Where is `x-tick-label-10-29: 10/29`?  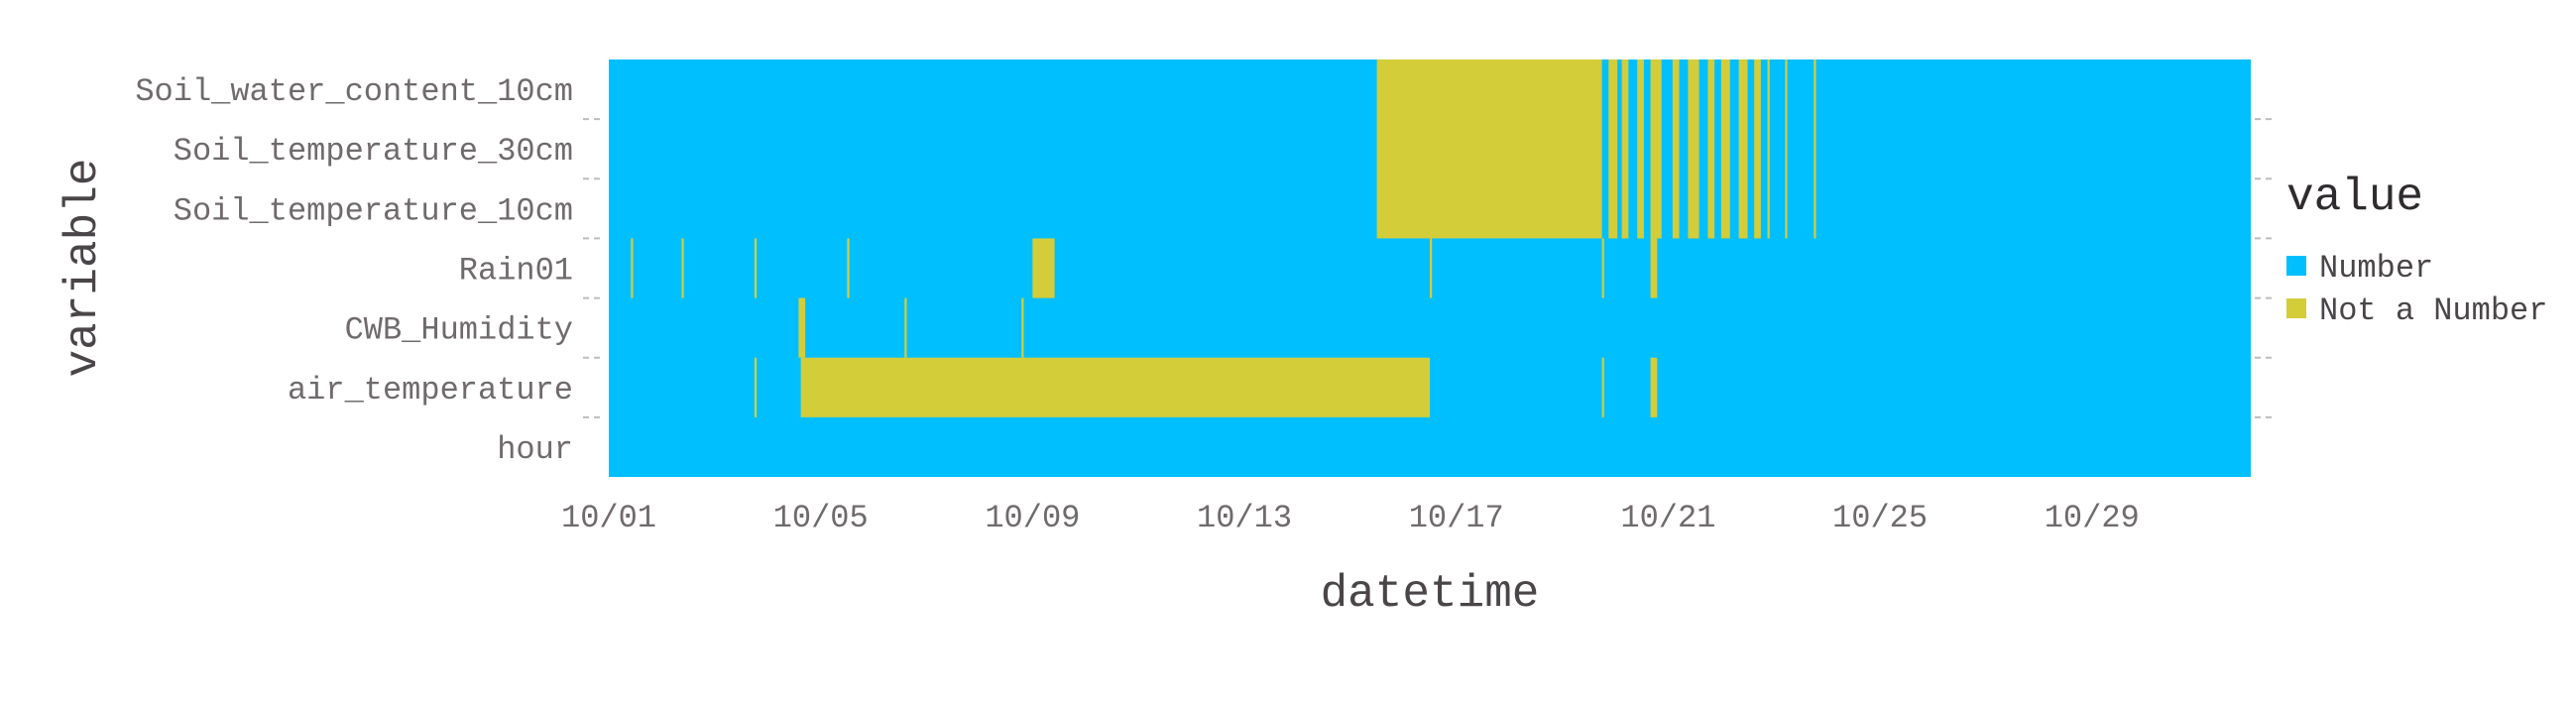
x-tick-label-10-29: 10/29 is located at coordinates (2092, 518).